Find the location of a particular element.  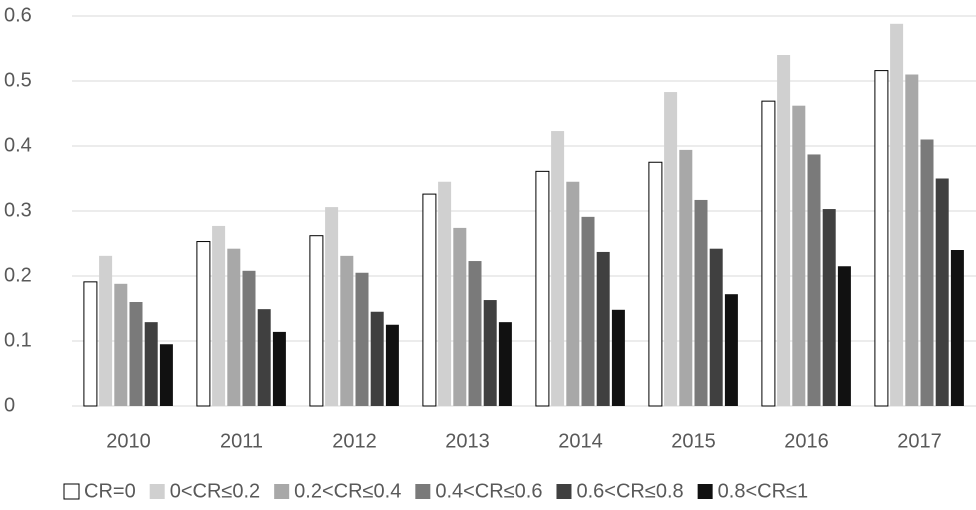

x-tick-label: 2015 is located at coordinates (693, 441).